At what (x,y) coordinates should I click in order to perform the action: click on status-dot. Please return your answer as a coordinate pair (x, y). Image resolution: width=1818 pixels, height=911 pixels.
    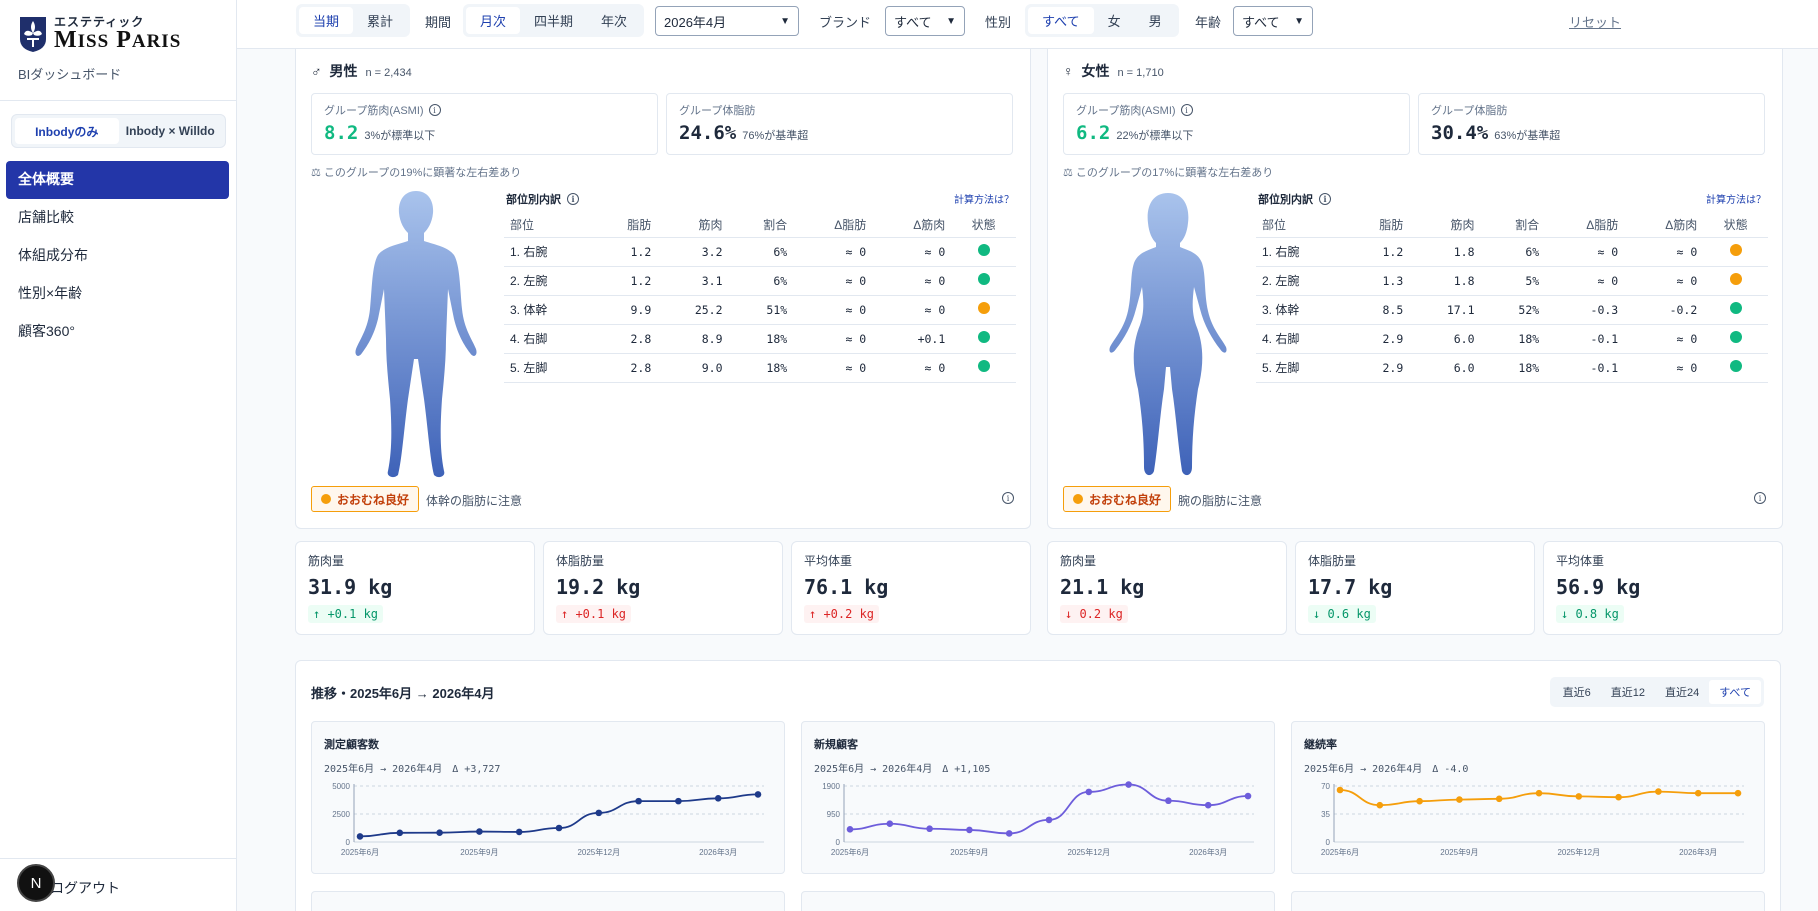
    Looking at the image, I should click on (983, 250).